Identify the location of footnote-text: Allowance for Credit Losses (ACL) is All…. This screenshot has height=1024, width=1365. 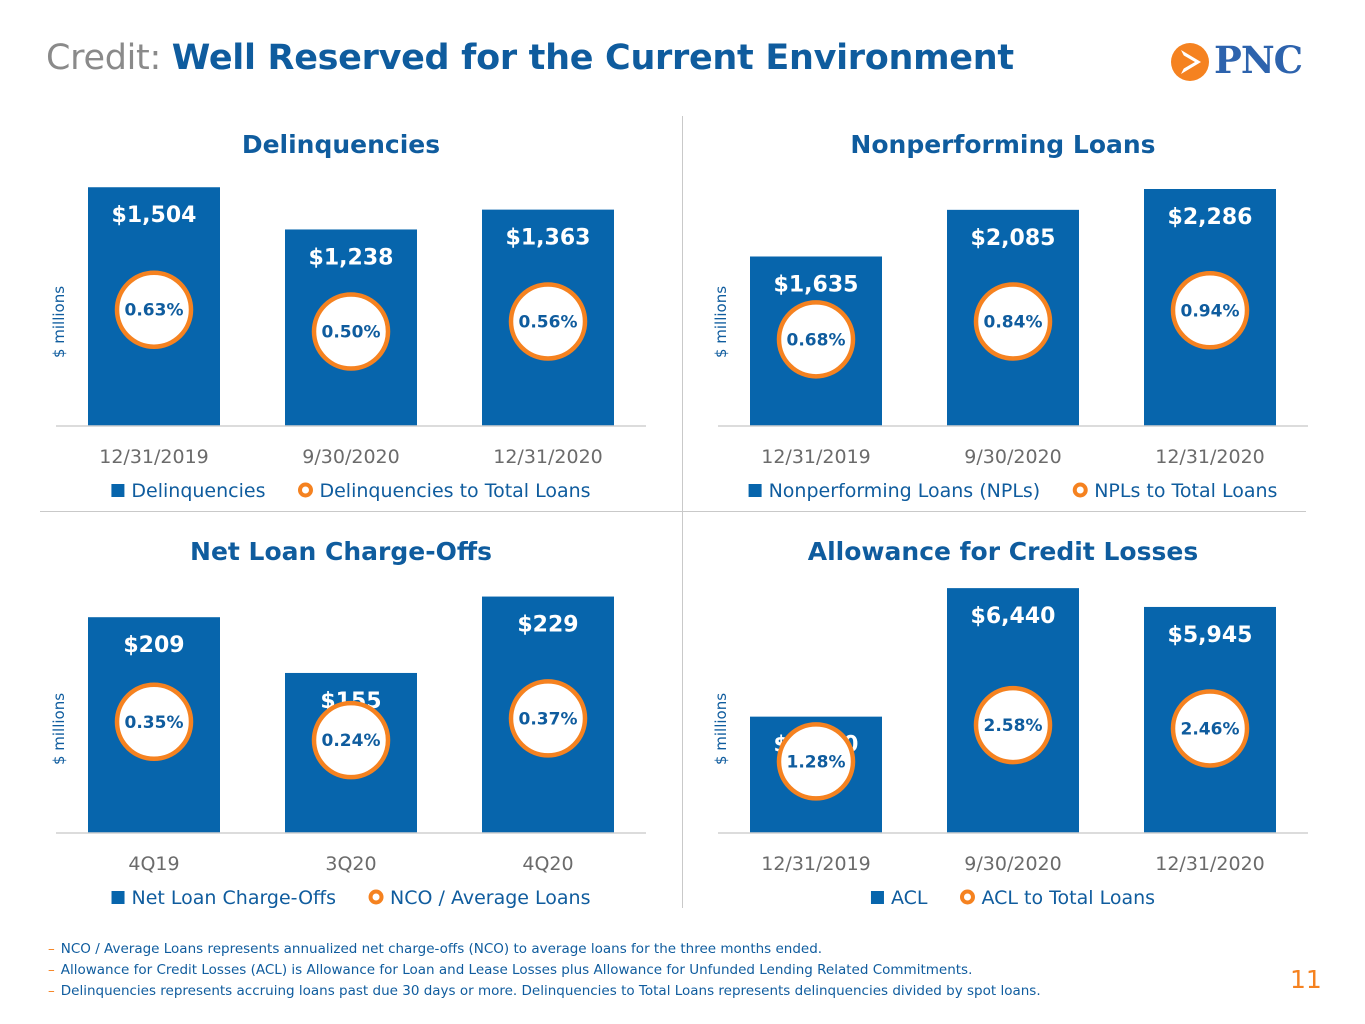
(516, 970).